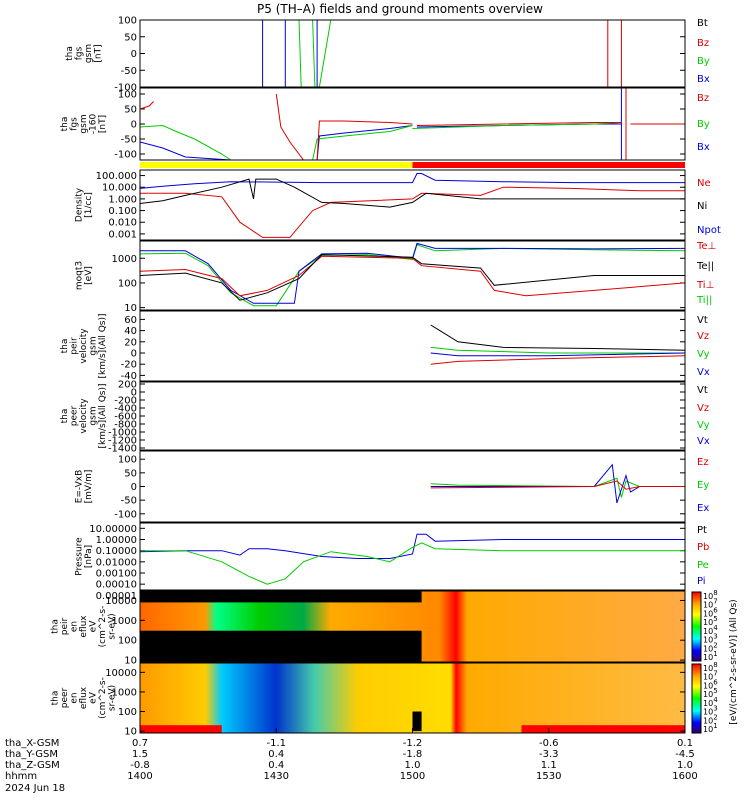 The image size is (750, 800). What do you see at coordinates (116, 562) in the screenshot?
I see `y-tick-label: 0.01000` at bounding box center [116, 562].